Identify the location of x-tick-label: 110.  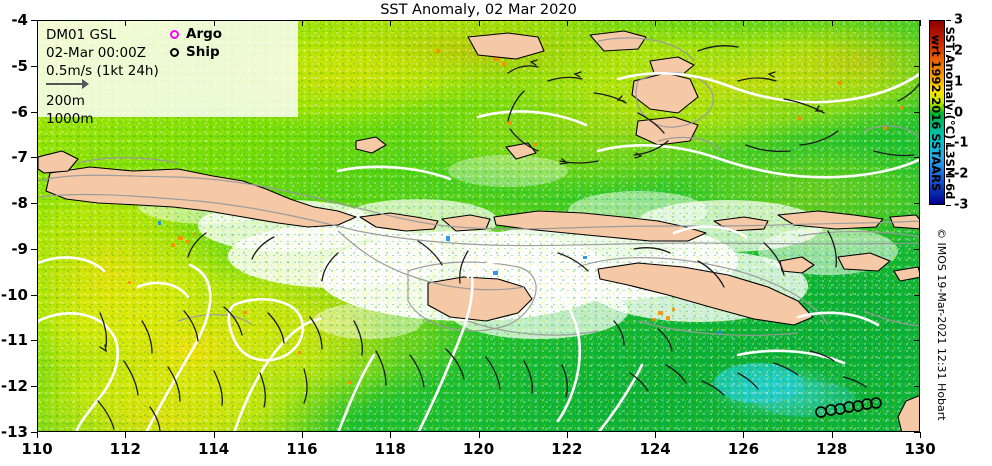
(37, 449).